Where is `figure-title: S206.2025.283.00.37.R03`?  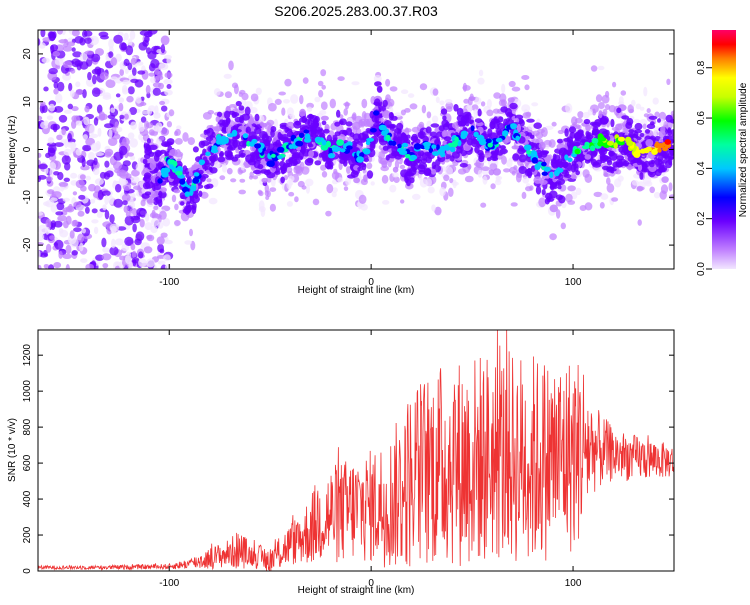 figure-title: S206.2025.283.00.37.R03 is located at coordinates (356, 11).